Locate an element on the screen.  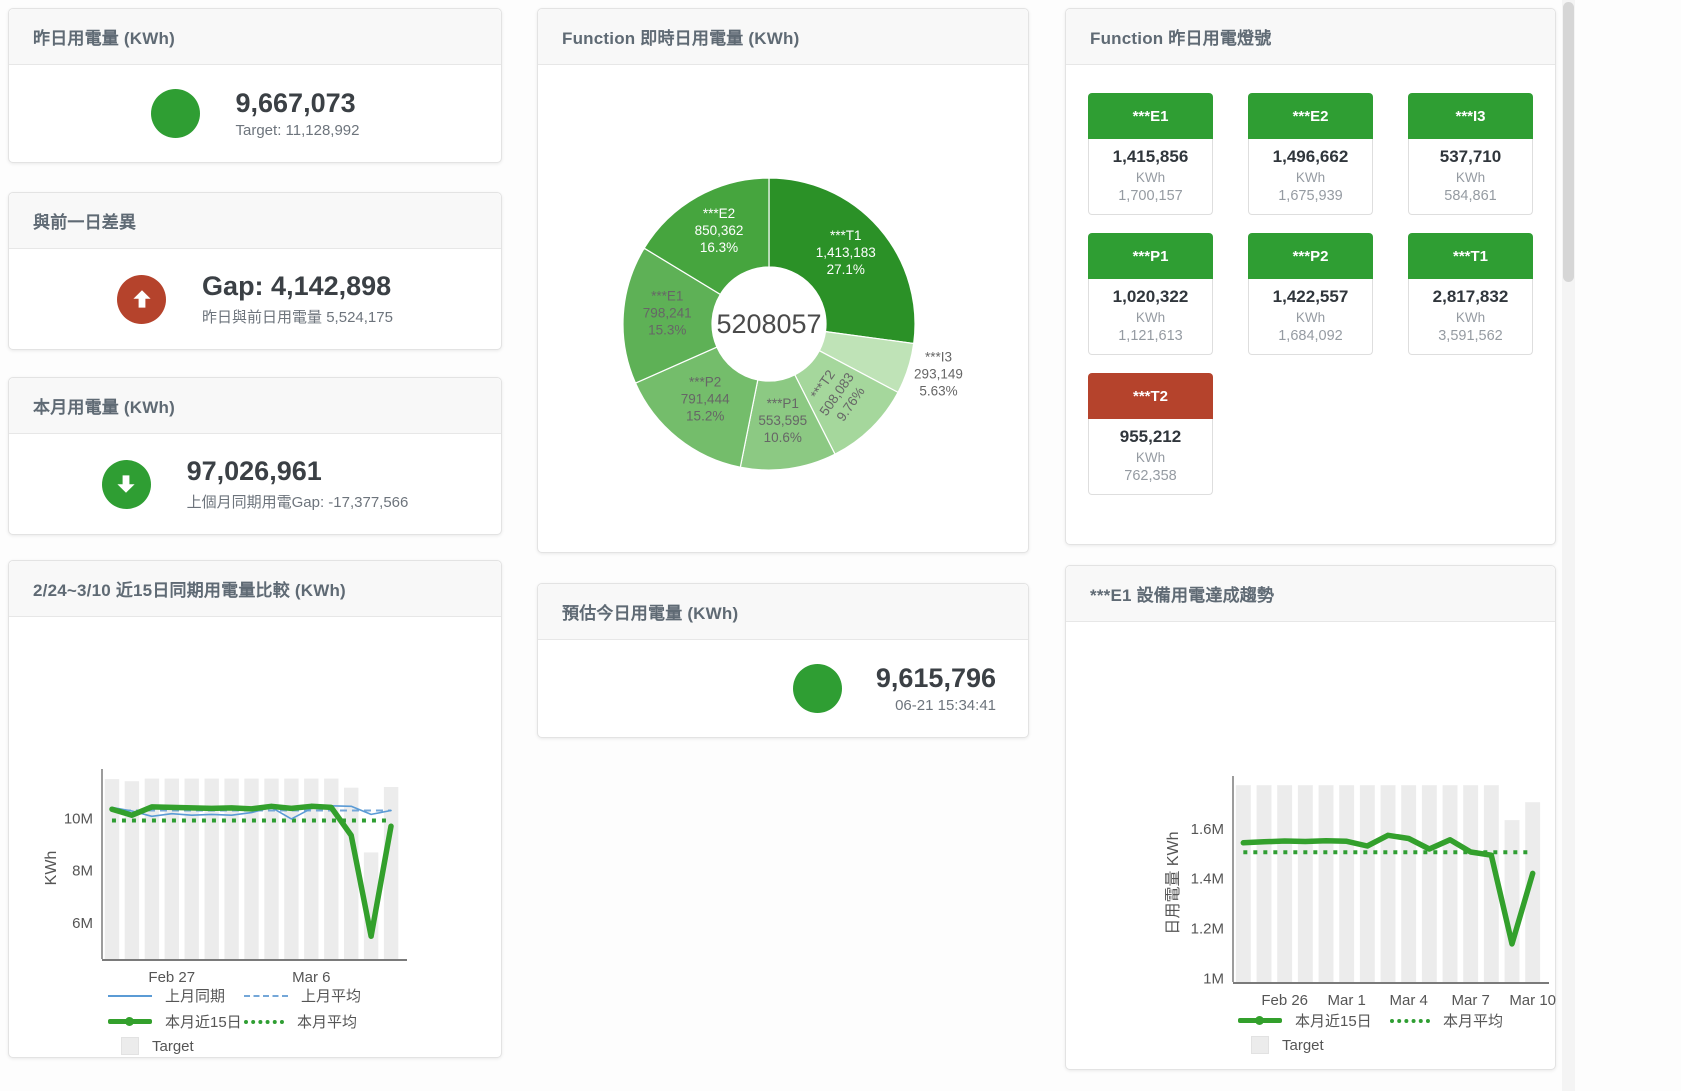
x-tick-label: Feb 26 is located at coordinates (1284, 1000).